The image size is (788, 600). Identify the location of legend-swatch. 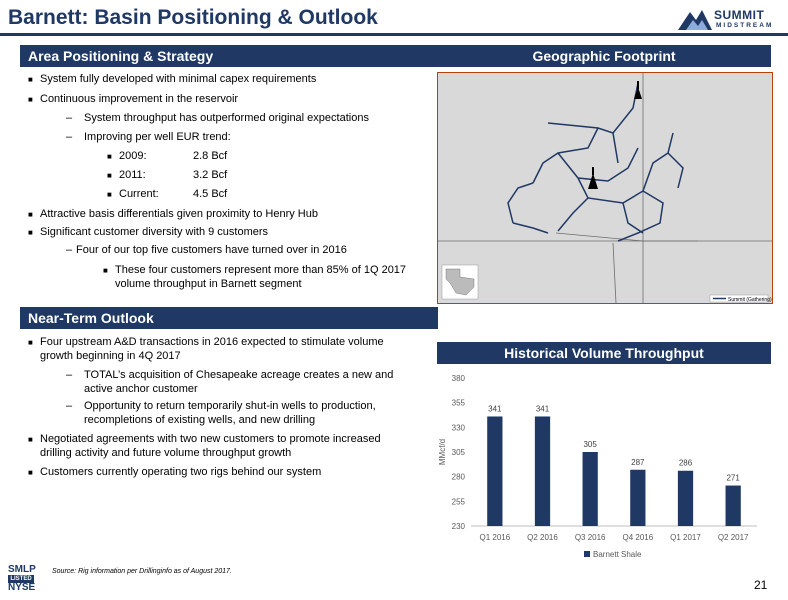
(587, 554).